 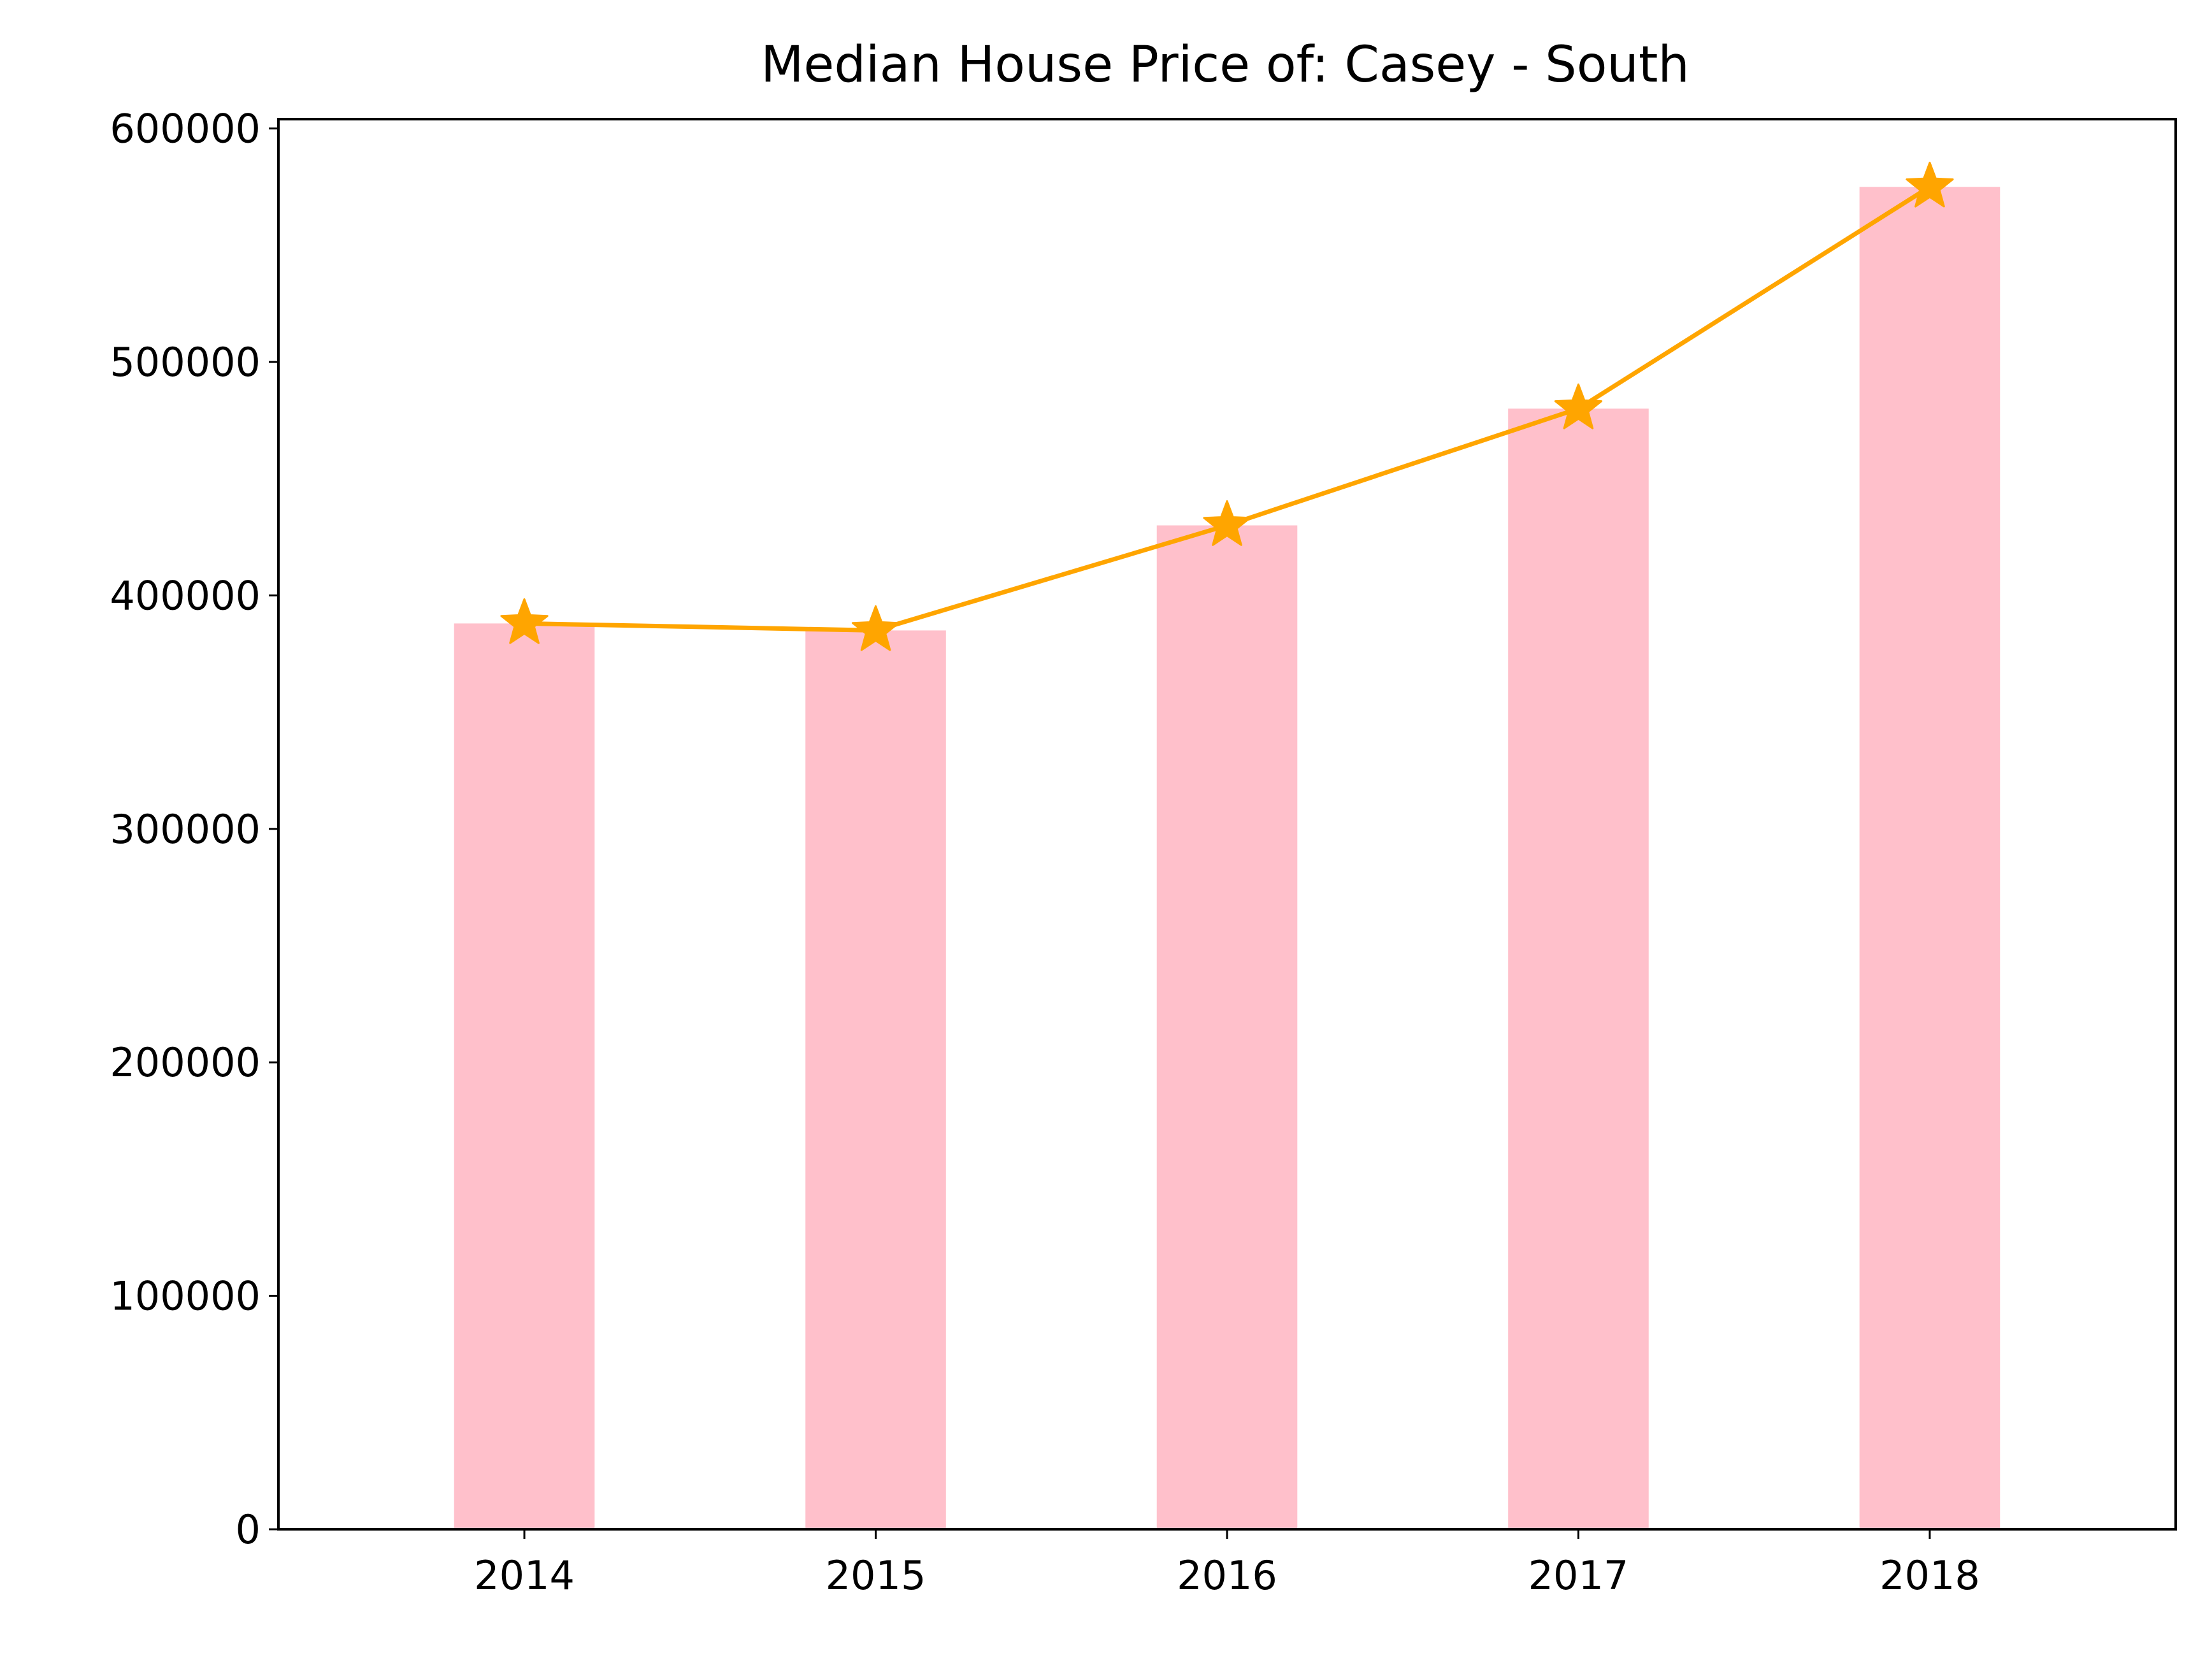 What do you see at coordinates (185, 829) in the screenshot?
I see `y-tick-label: 300000` at bounding box center [185, 829].